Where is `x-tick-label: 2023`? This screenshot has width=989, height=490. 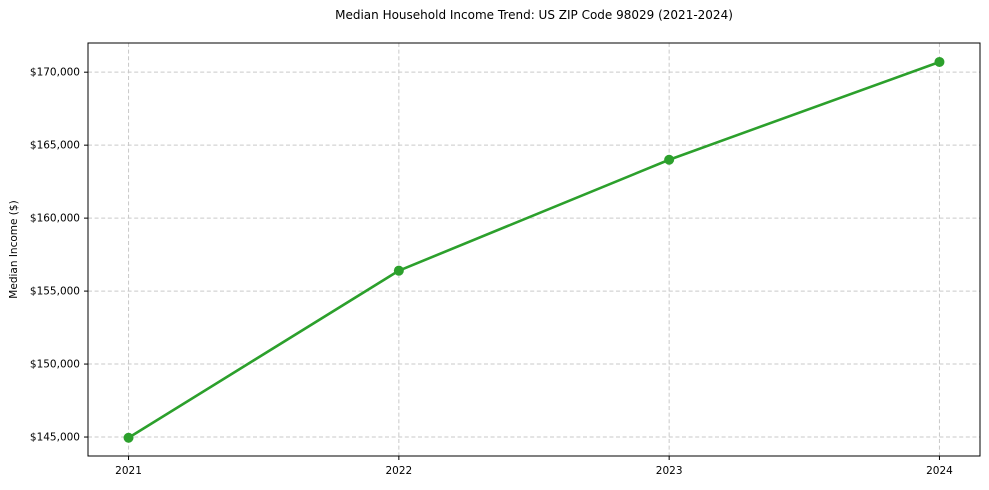 x-tick-label: 2023 is located at coordinates (669, 471).